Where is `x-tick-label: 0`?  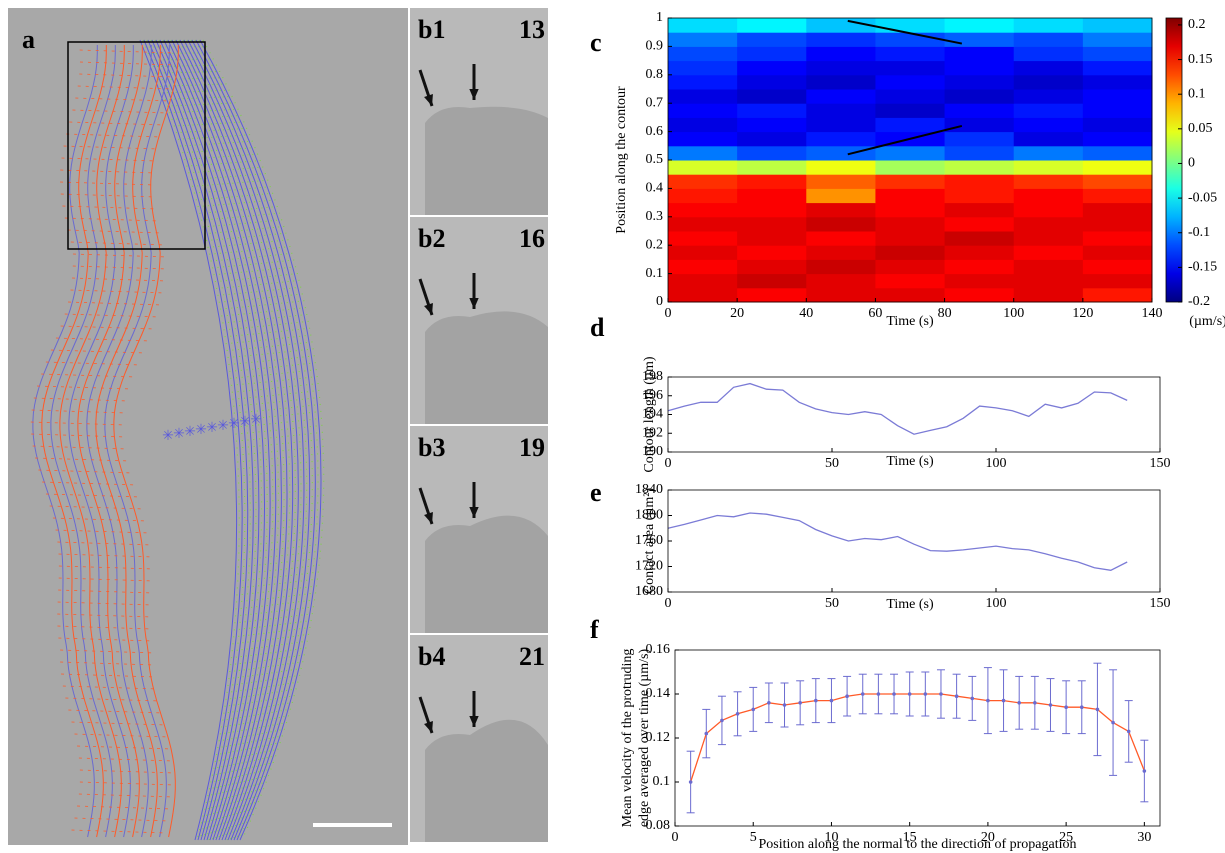 x-tick-label: 0 is located at coordinates (668, 603).